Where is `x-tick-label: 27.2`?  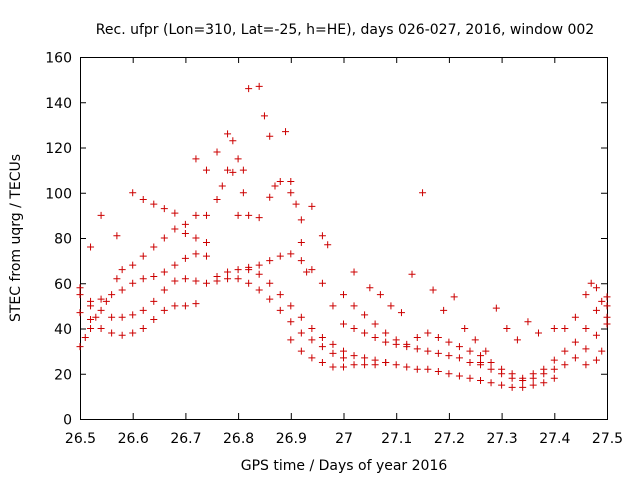 x-tick-label: 27.2 is located at coordinates (449, 439).